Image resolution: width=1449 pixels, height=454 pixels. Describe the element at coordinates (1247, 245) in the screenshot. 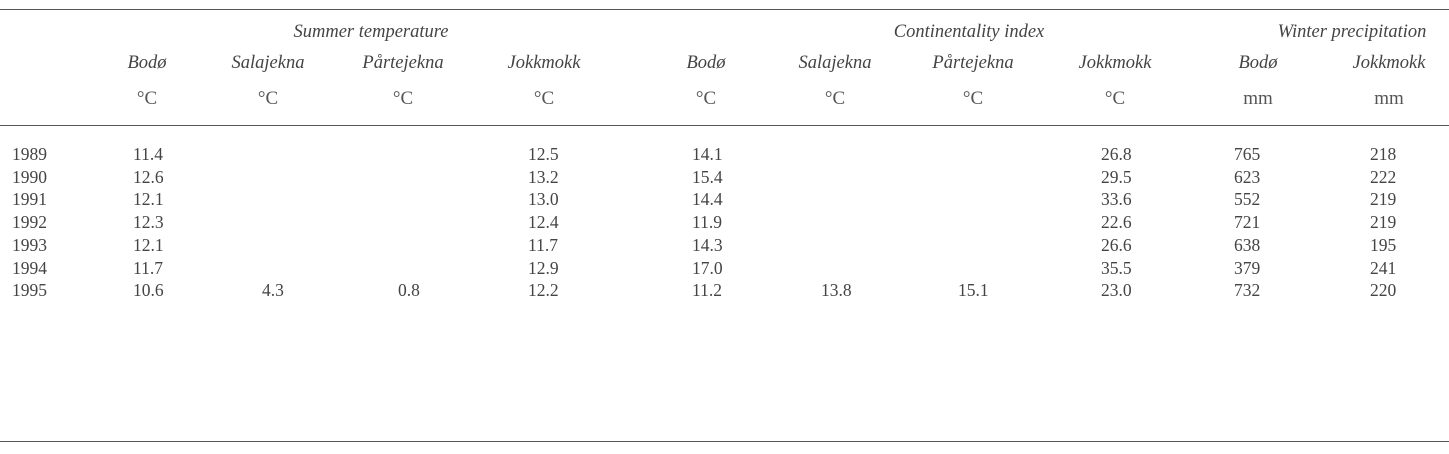

I see `table-cell: 638` at that location.